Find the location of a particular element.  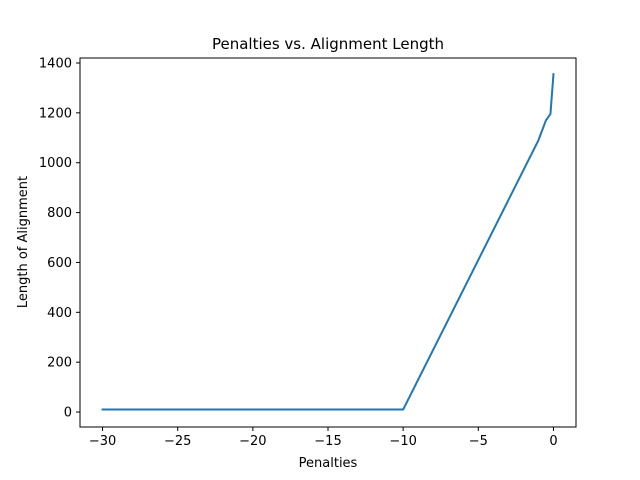

y-tick-label: 400 is located at coordinates (59, 313).